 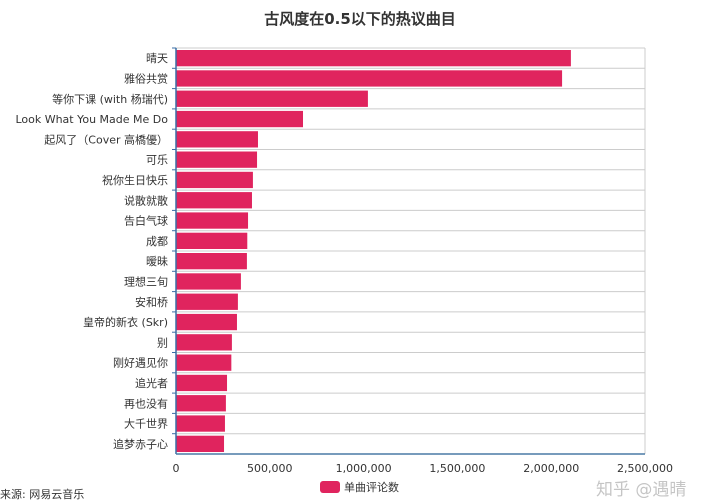 I want to click on category-label: 说散就散, so click(x=146, y=200).